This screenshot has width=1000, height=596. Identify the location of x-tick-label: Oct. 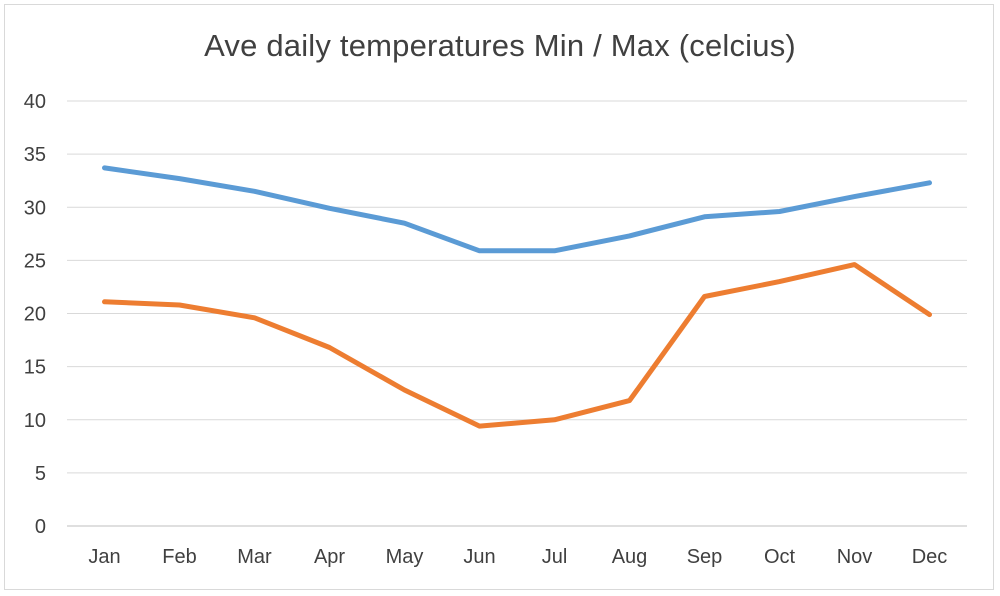
(780, 557).